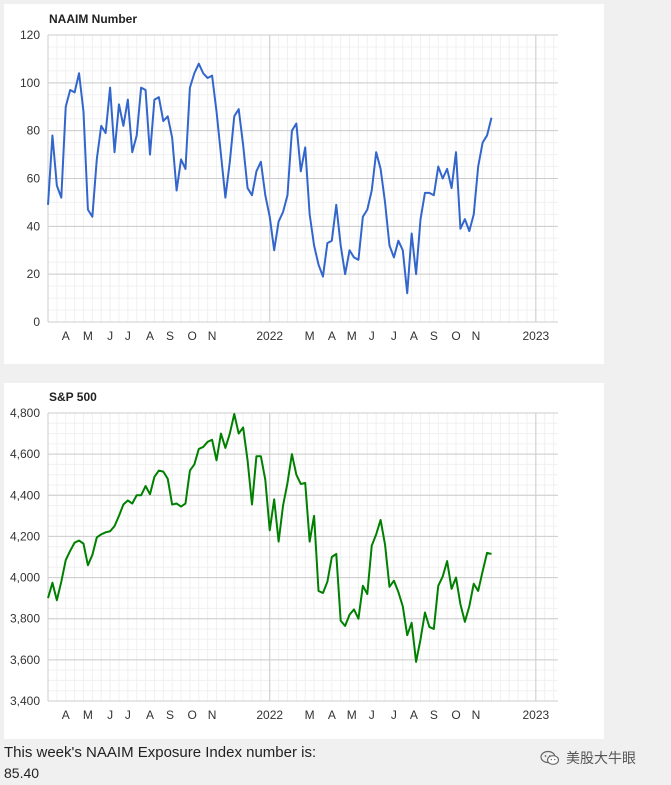  What do you see at coordinates (25, 660) in the screenshot?
I see `y-tick-label: 3,600` at bounding box center [25, 660].